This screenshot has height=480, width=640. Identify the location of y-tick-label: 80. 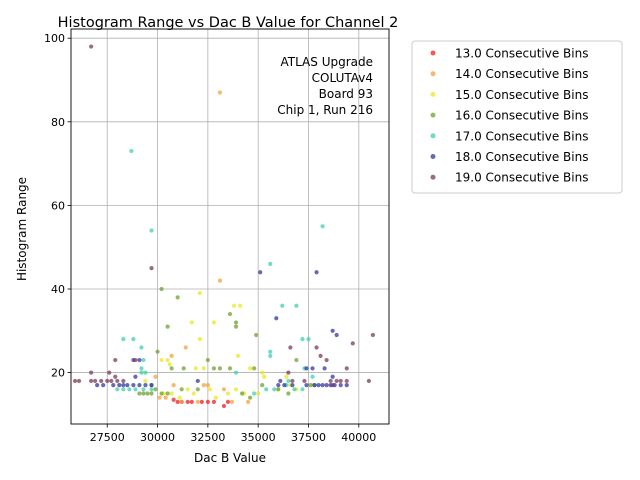
(58, 122).